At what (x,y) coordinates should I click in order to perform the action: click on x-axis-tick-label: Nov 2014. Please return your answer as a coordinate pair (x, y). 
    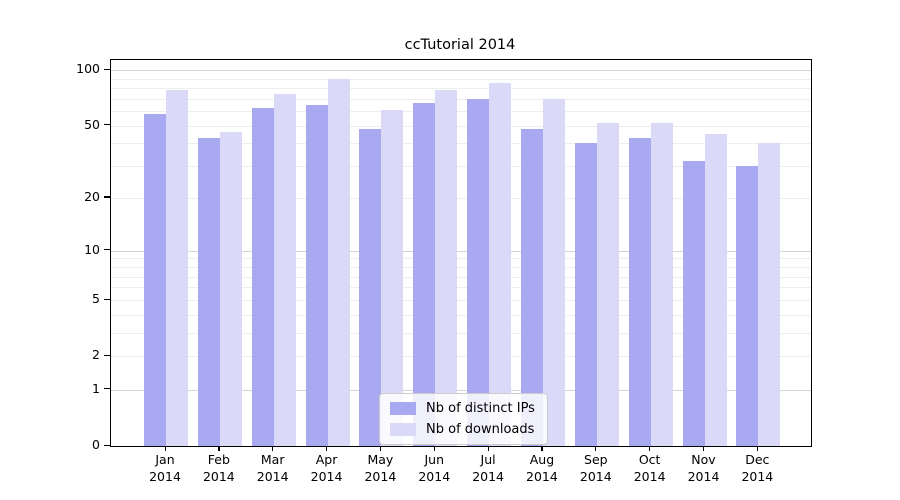
    Looking at the image, I should click on (704, 468).